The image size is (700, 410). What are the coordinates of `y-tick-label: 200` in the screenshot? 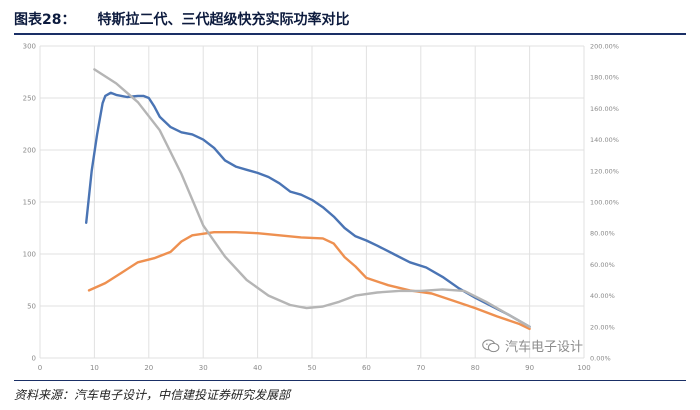 It's located at (29, 151).